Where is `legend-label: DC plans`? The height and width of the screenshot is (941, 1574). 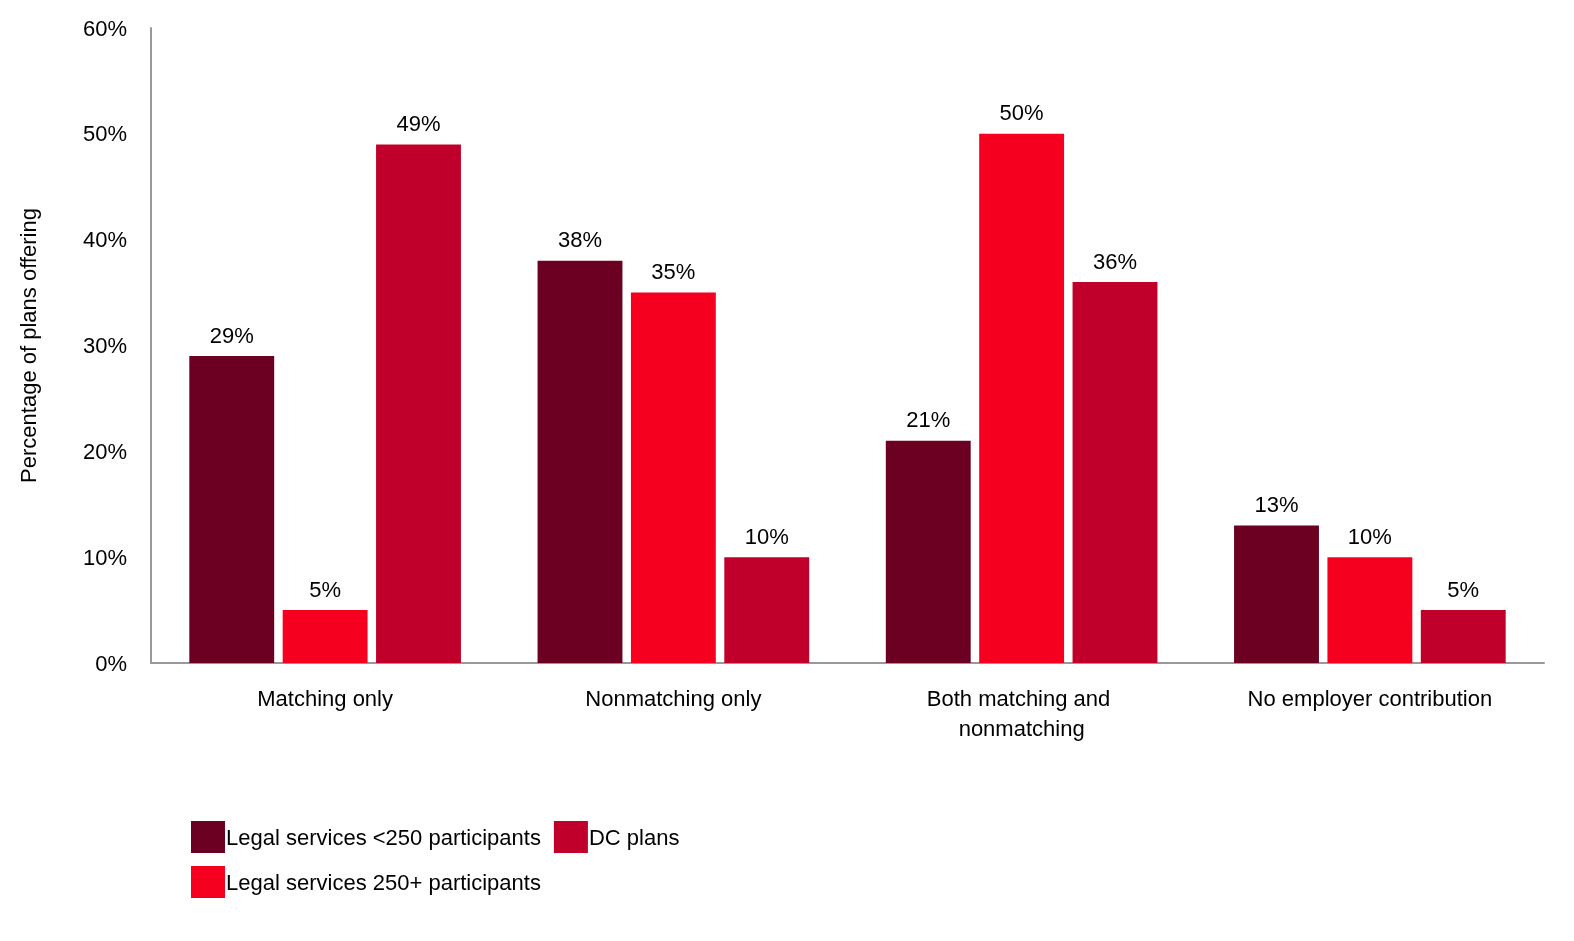
legend-label: DC plans is located at coordinates (634, 837).